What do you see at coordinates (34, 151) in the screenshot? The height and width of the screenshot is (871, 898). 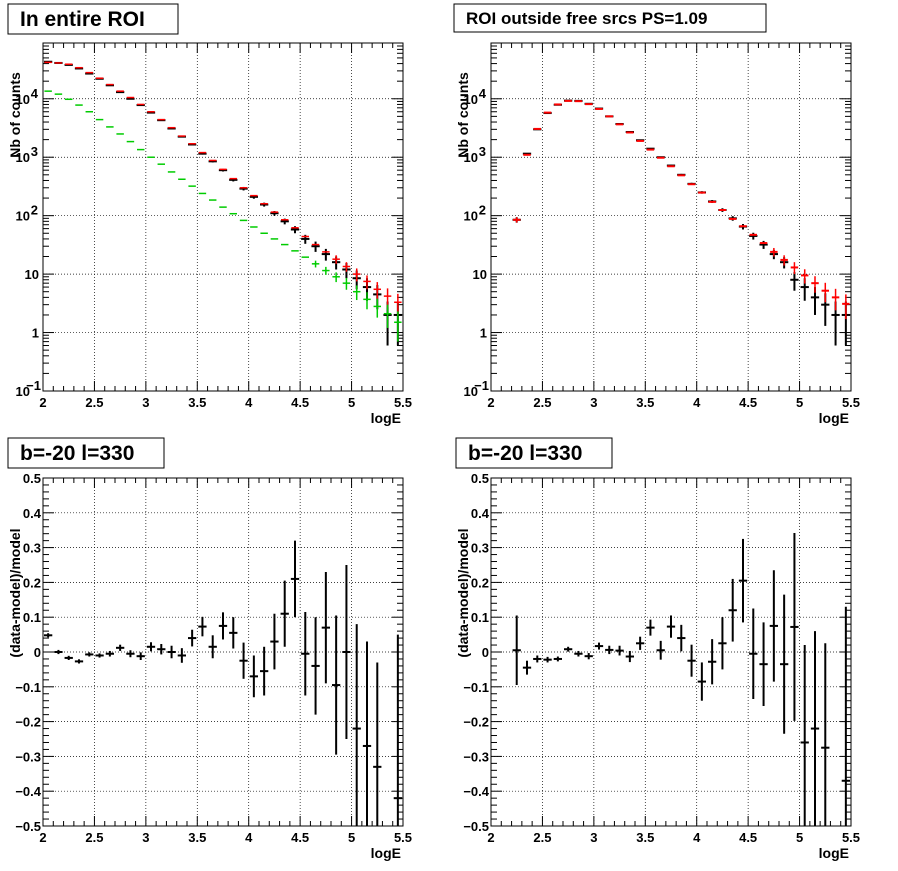 I see `y-tick-exponent: 3` at bounding box center [34, 151].